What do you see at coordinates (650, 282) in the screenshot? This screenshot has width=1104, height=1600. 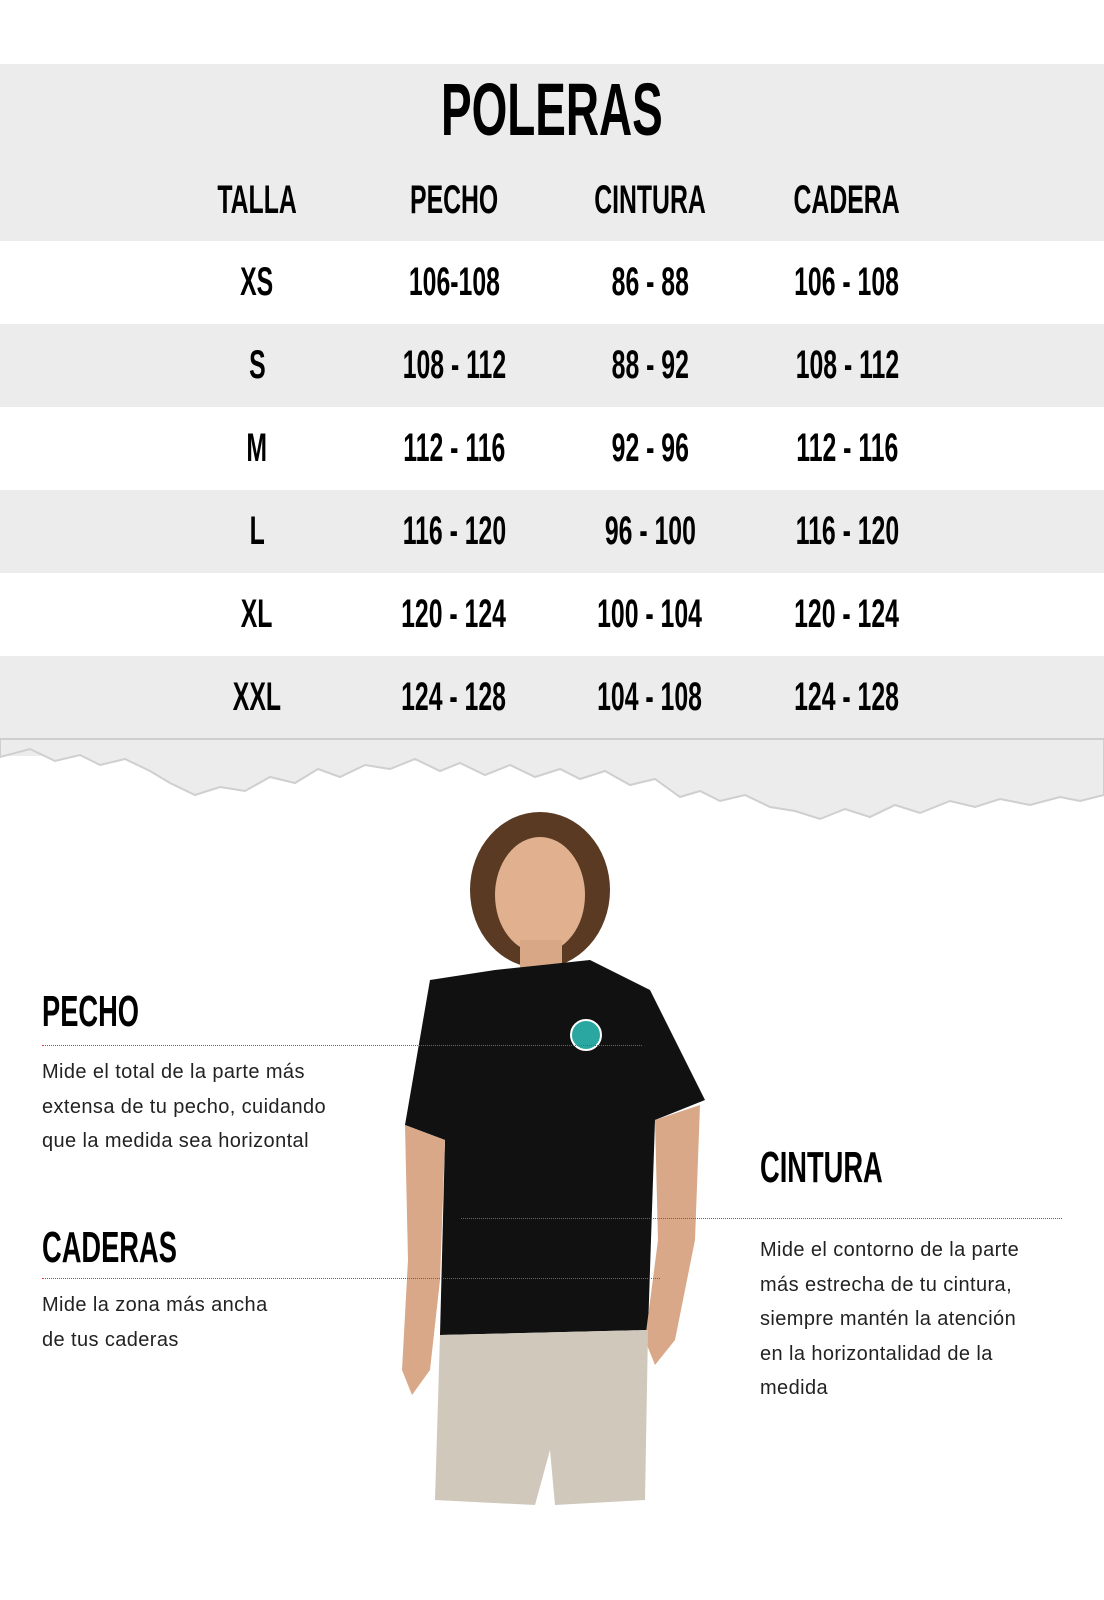 I see `table-cell: 86 - 88` at bounding box center [650, 282].